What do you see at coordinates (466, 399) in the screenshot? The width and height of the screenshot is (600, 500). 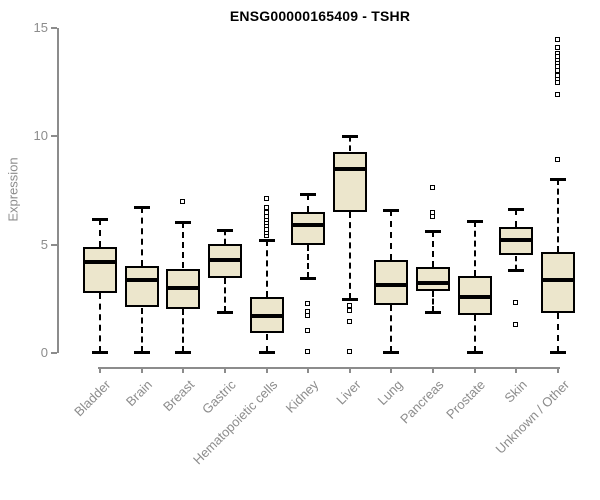 I see `x-tick-label: Prostate` at bounding box center [466, 399].